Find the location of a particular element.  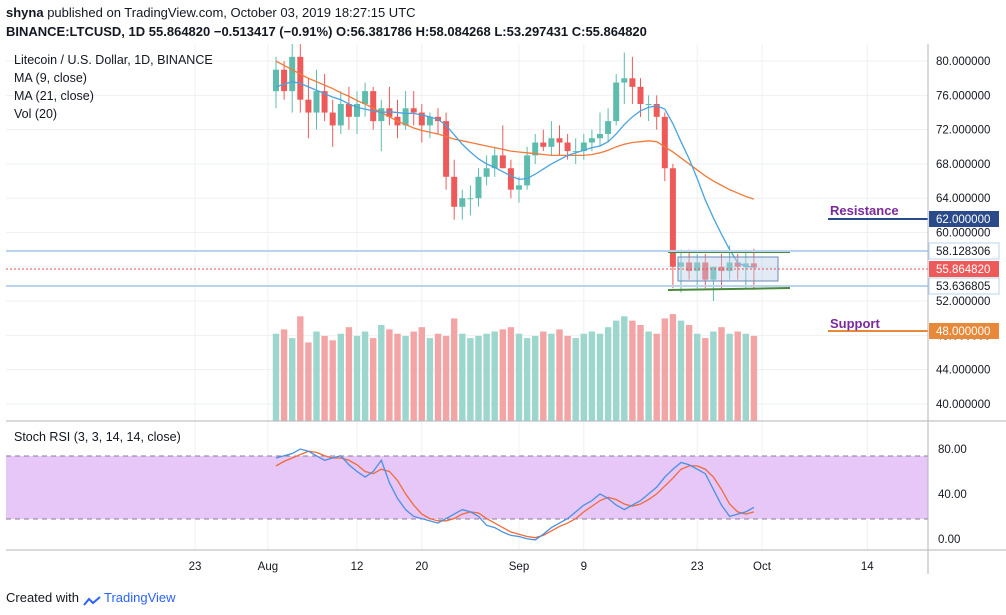

time-tick-label: 12 is located at coordinates (357, 567).